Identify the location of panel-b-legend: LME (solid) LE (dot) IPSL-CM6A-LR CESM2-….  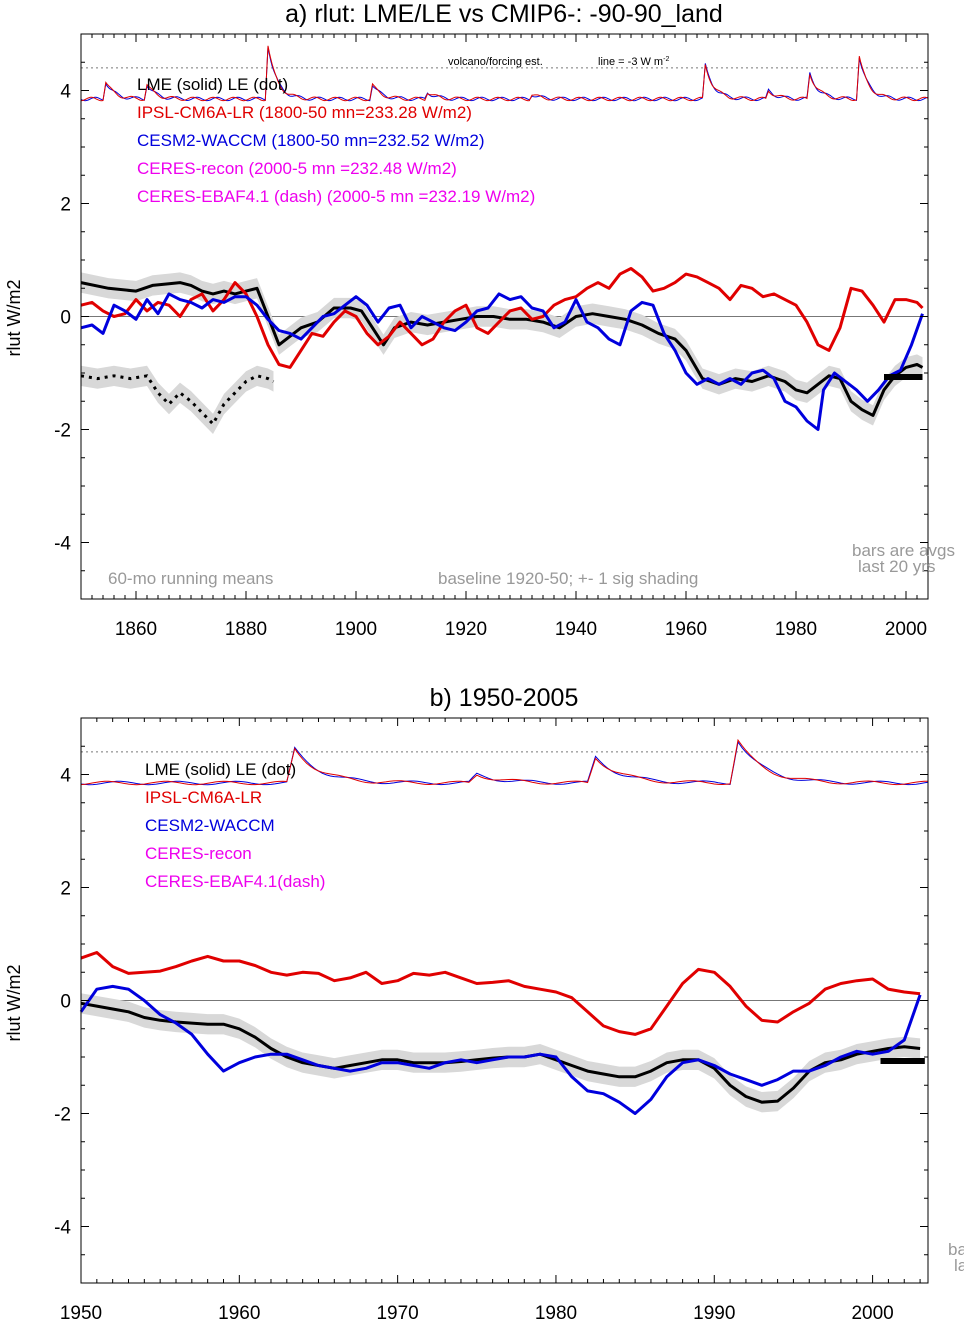
(235, 825).